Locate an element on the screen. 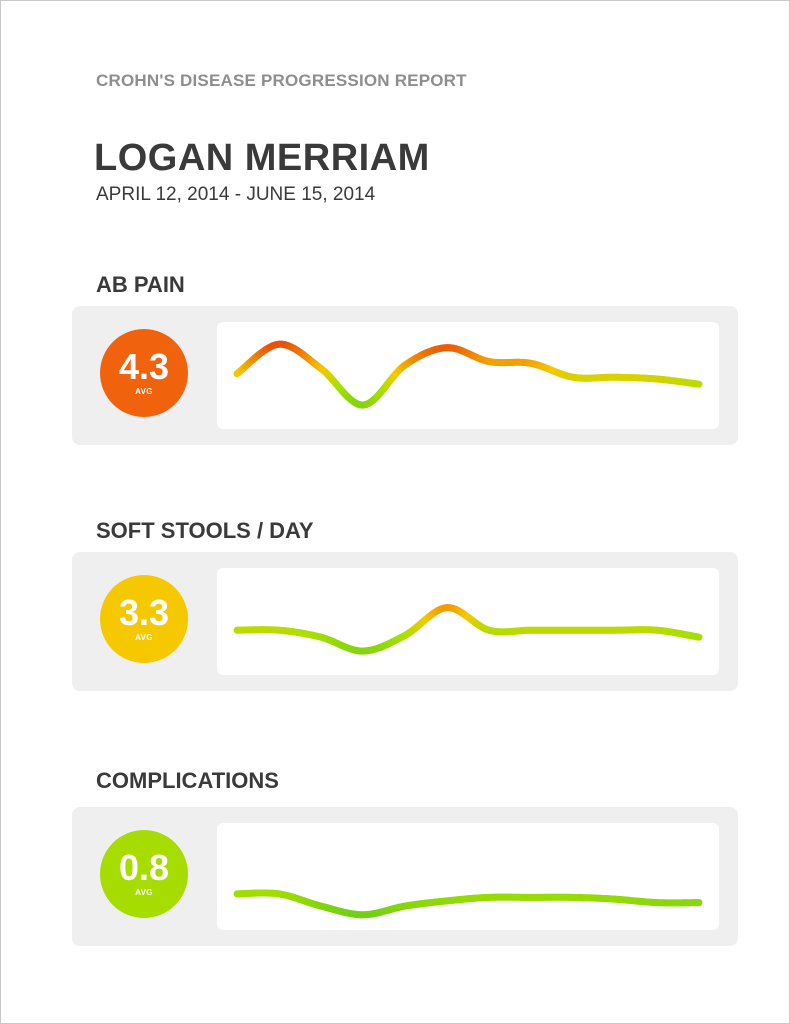  report-date-range: APRIL 12, 2014 - JUNE 15, 2014 is located at coordinates (235, 195).